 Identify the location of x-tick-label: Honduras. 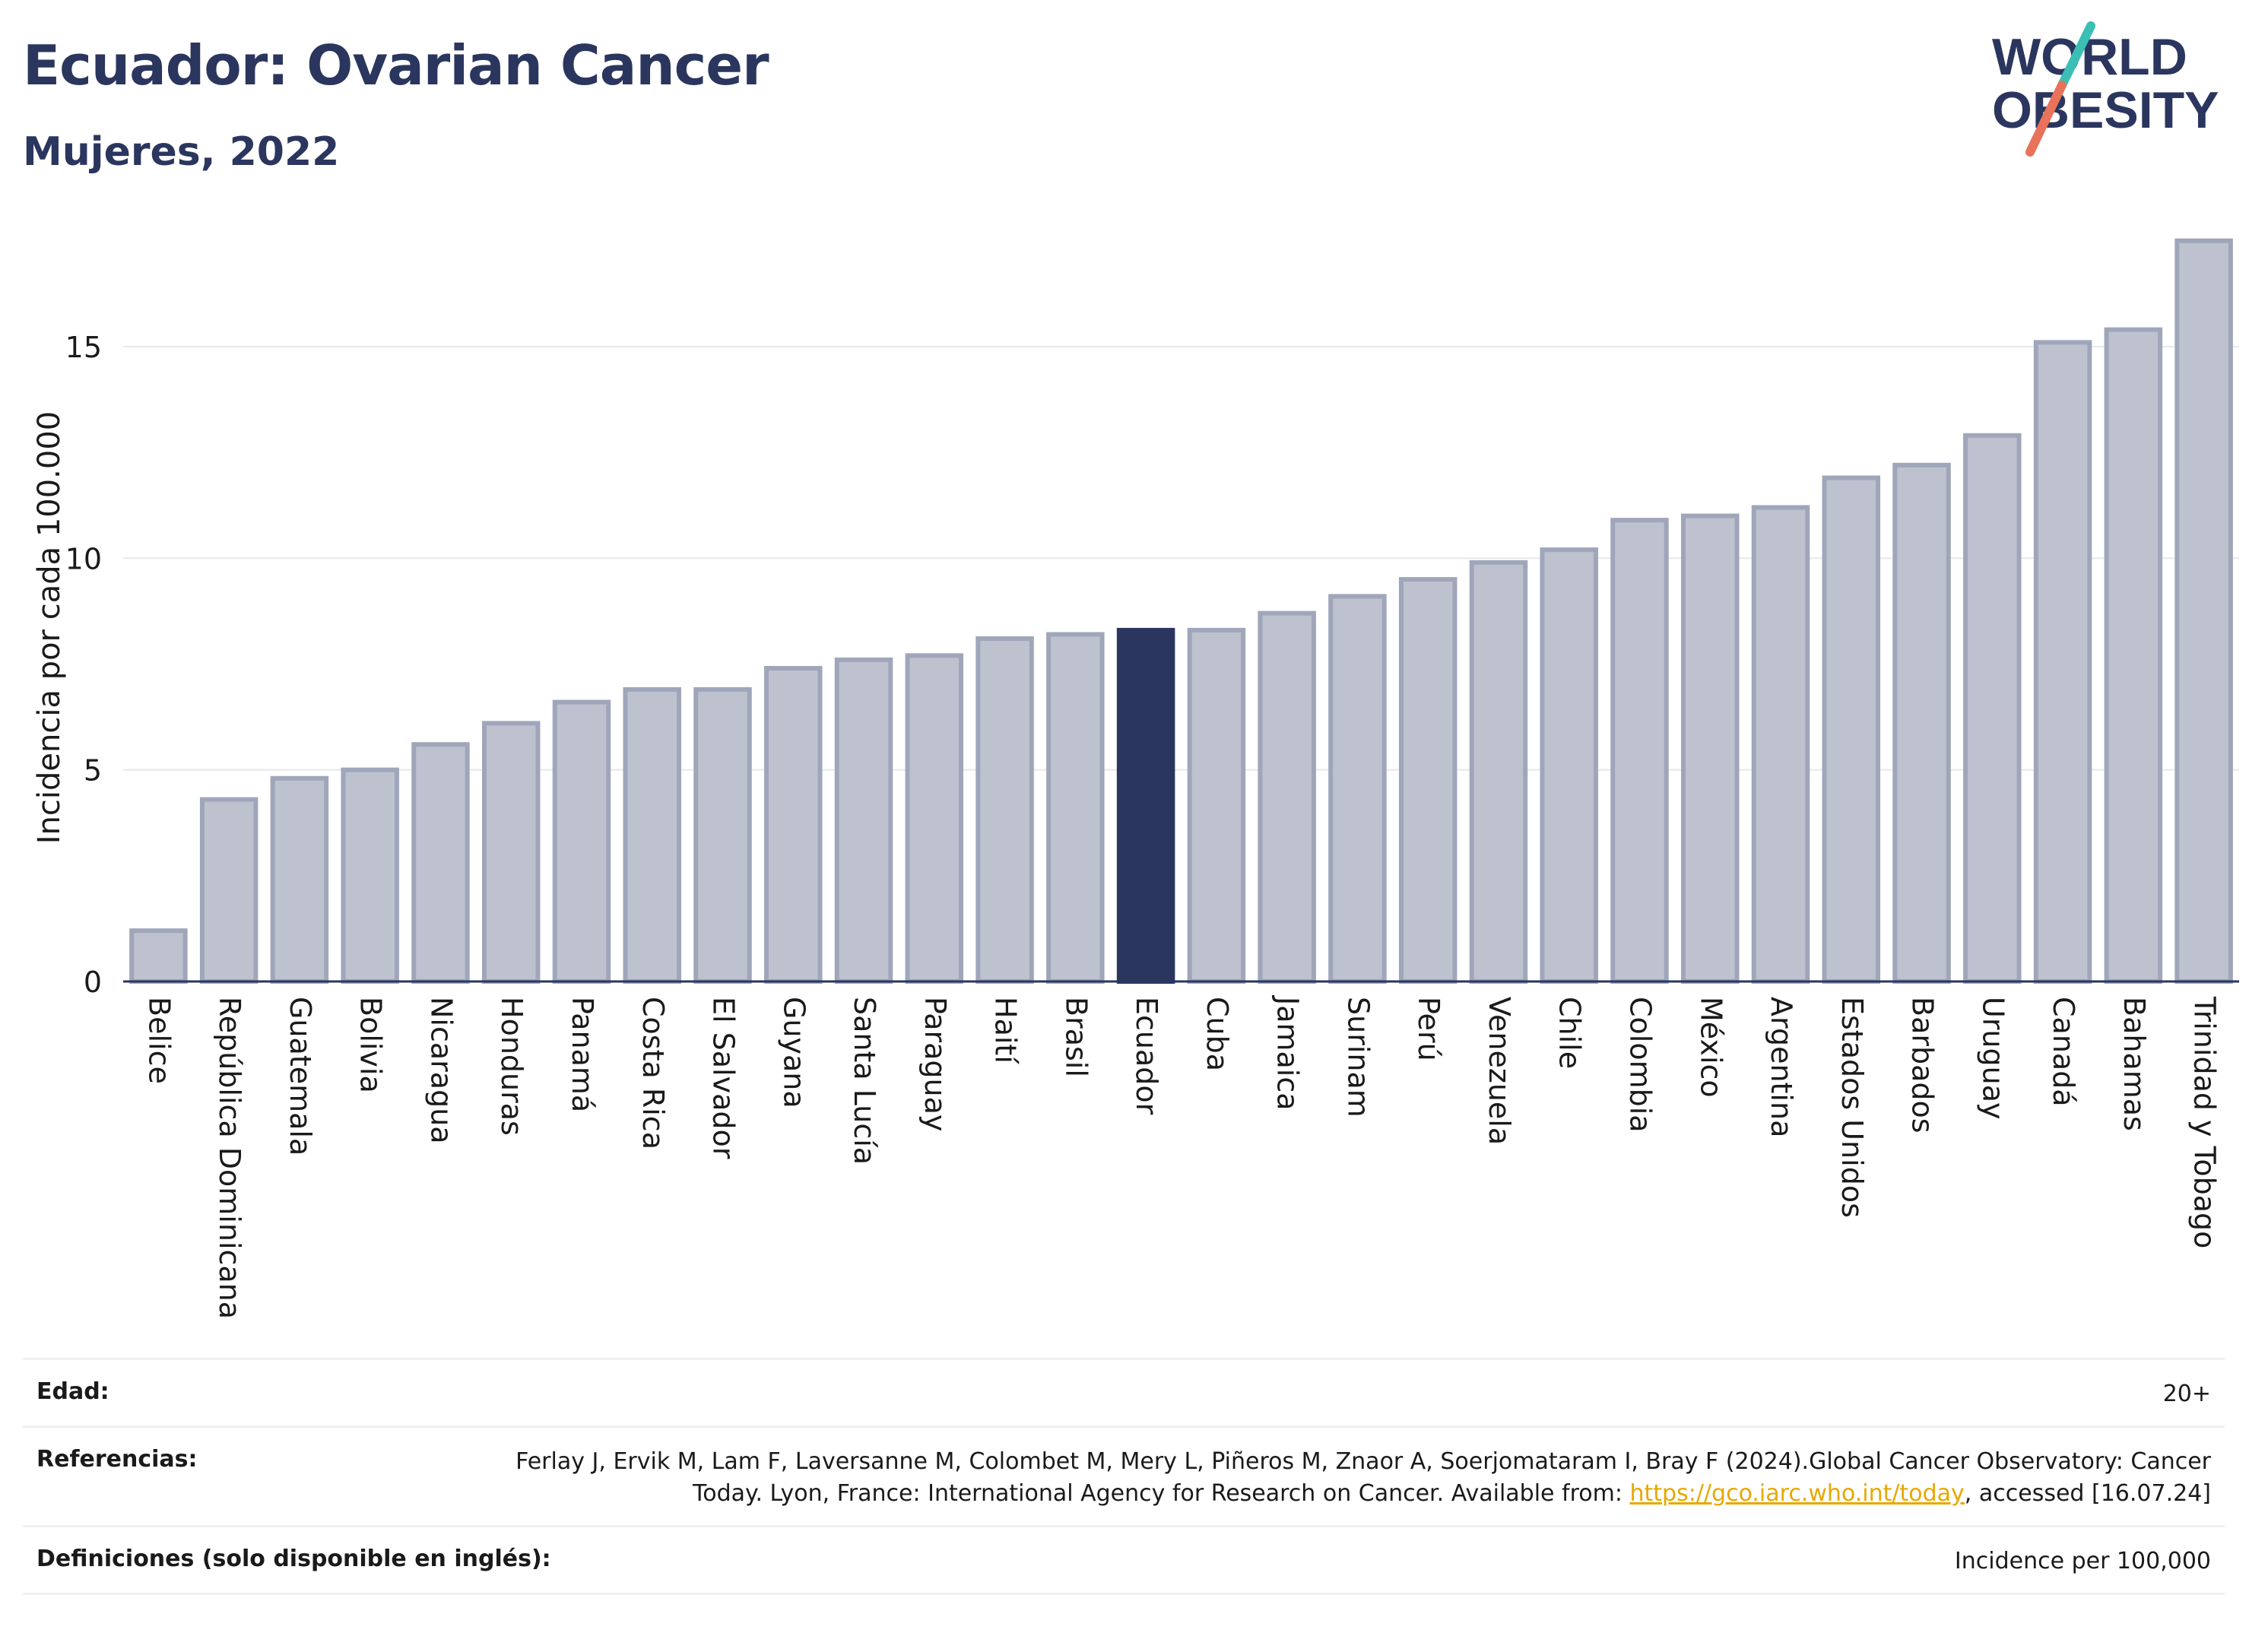
(511, 1066).